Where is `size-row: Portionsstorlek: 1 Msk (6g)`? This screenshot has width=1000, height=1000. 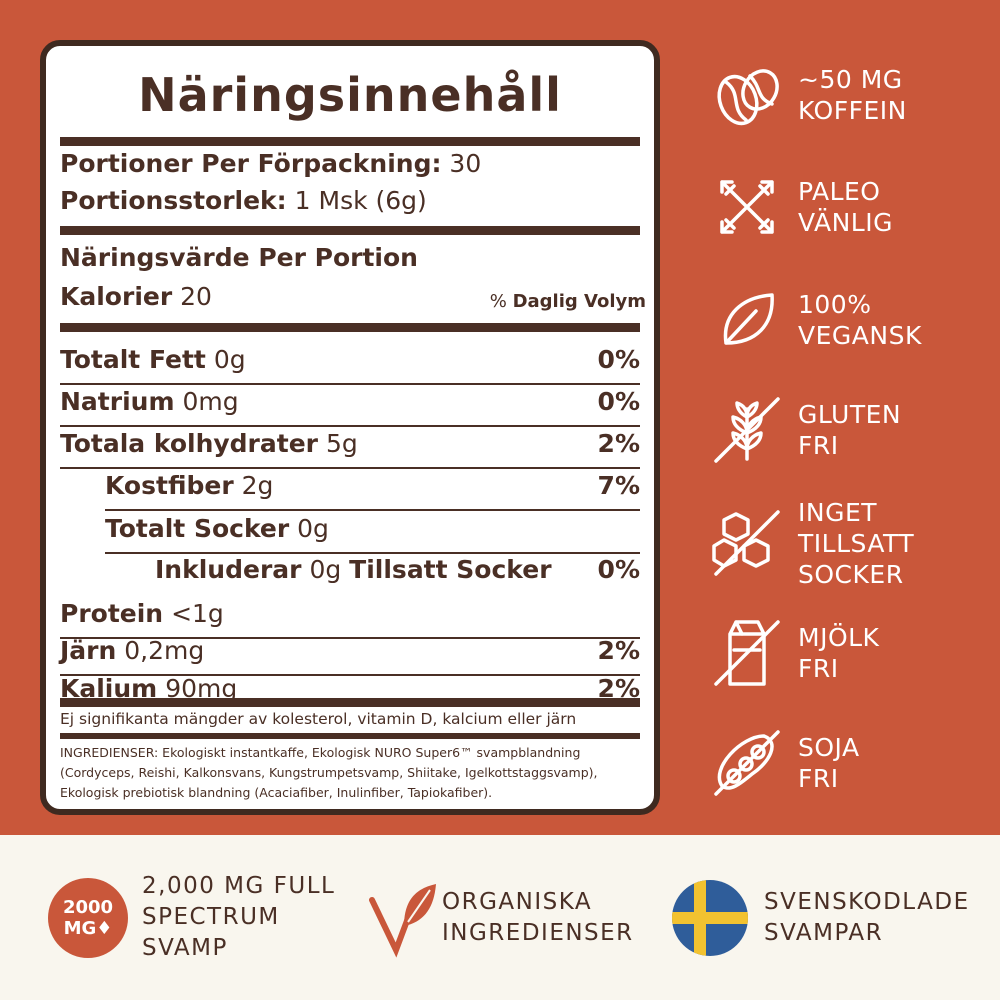 size-row: Portionsstorlek: 1 Msk (6g) is located at coordinates (350, 200).